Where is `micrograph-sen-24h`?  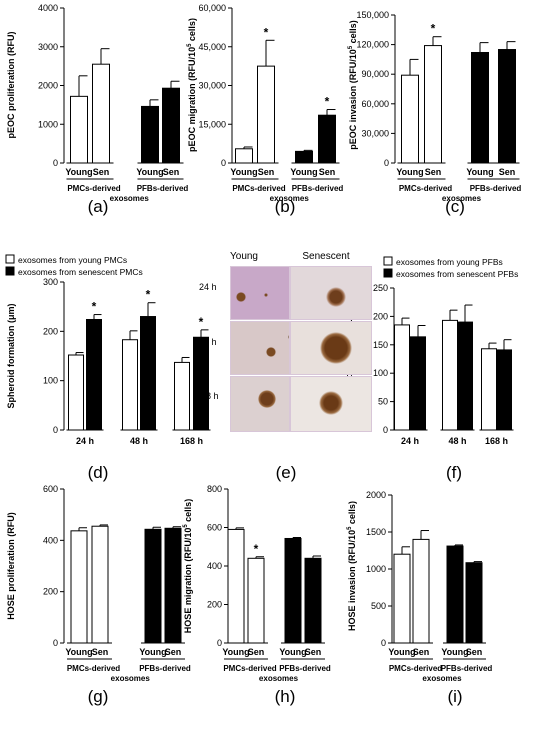
micrograph-sen-24h is located at coordinates (331, 293).